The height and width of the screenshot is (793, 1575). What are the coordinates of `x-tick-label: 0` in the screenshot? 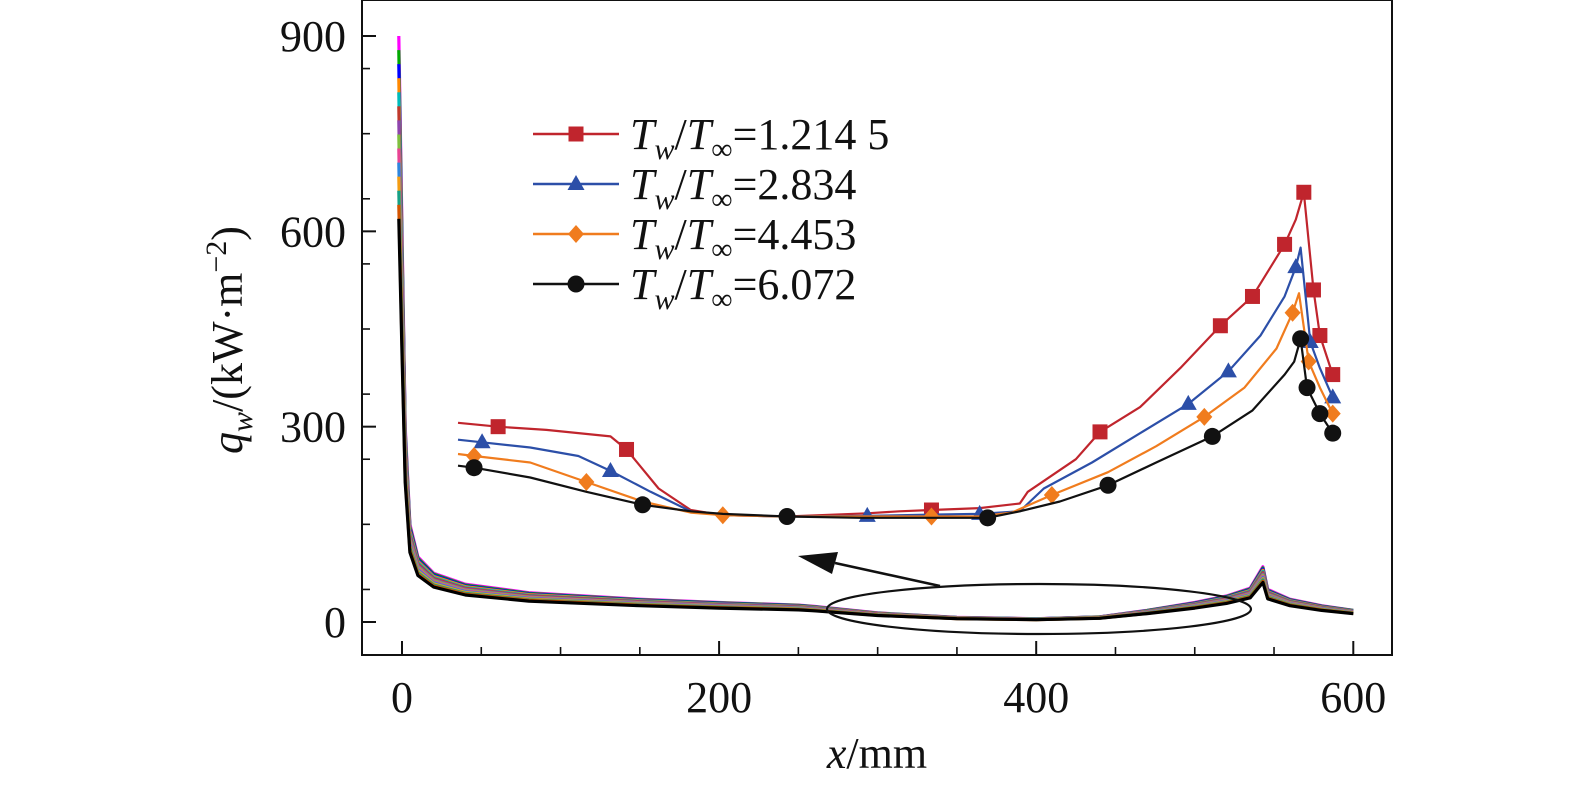 It's located at (402, 697).